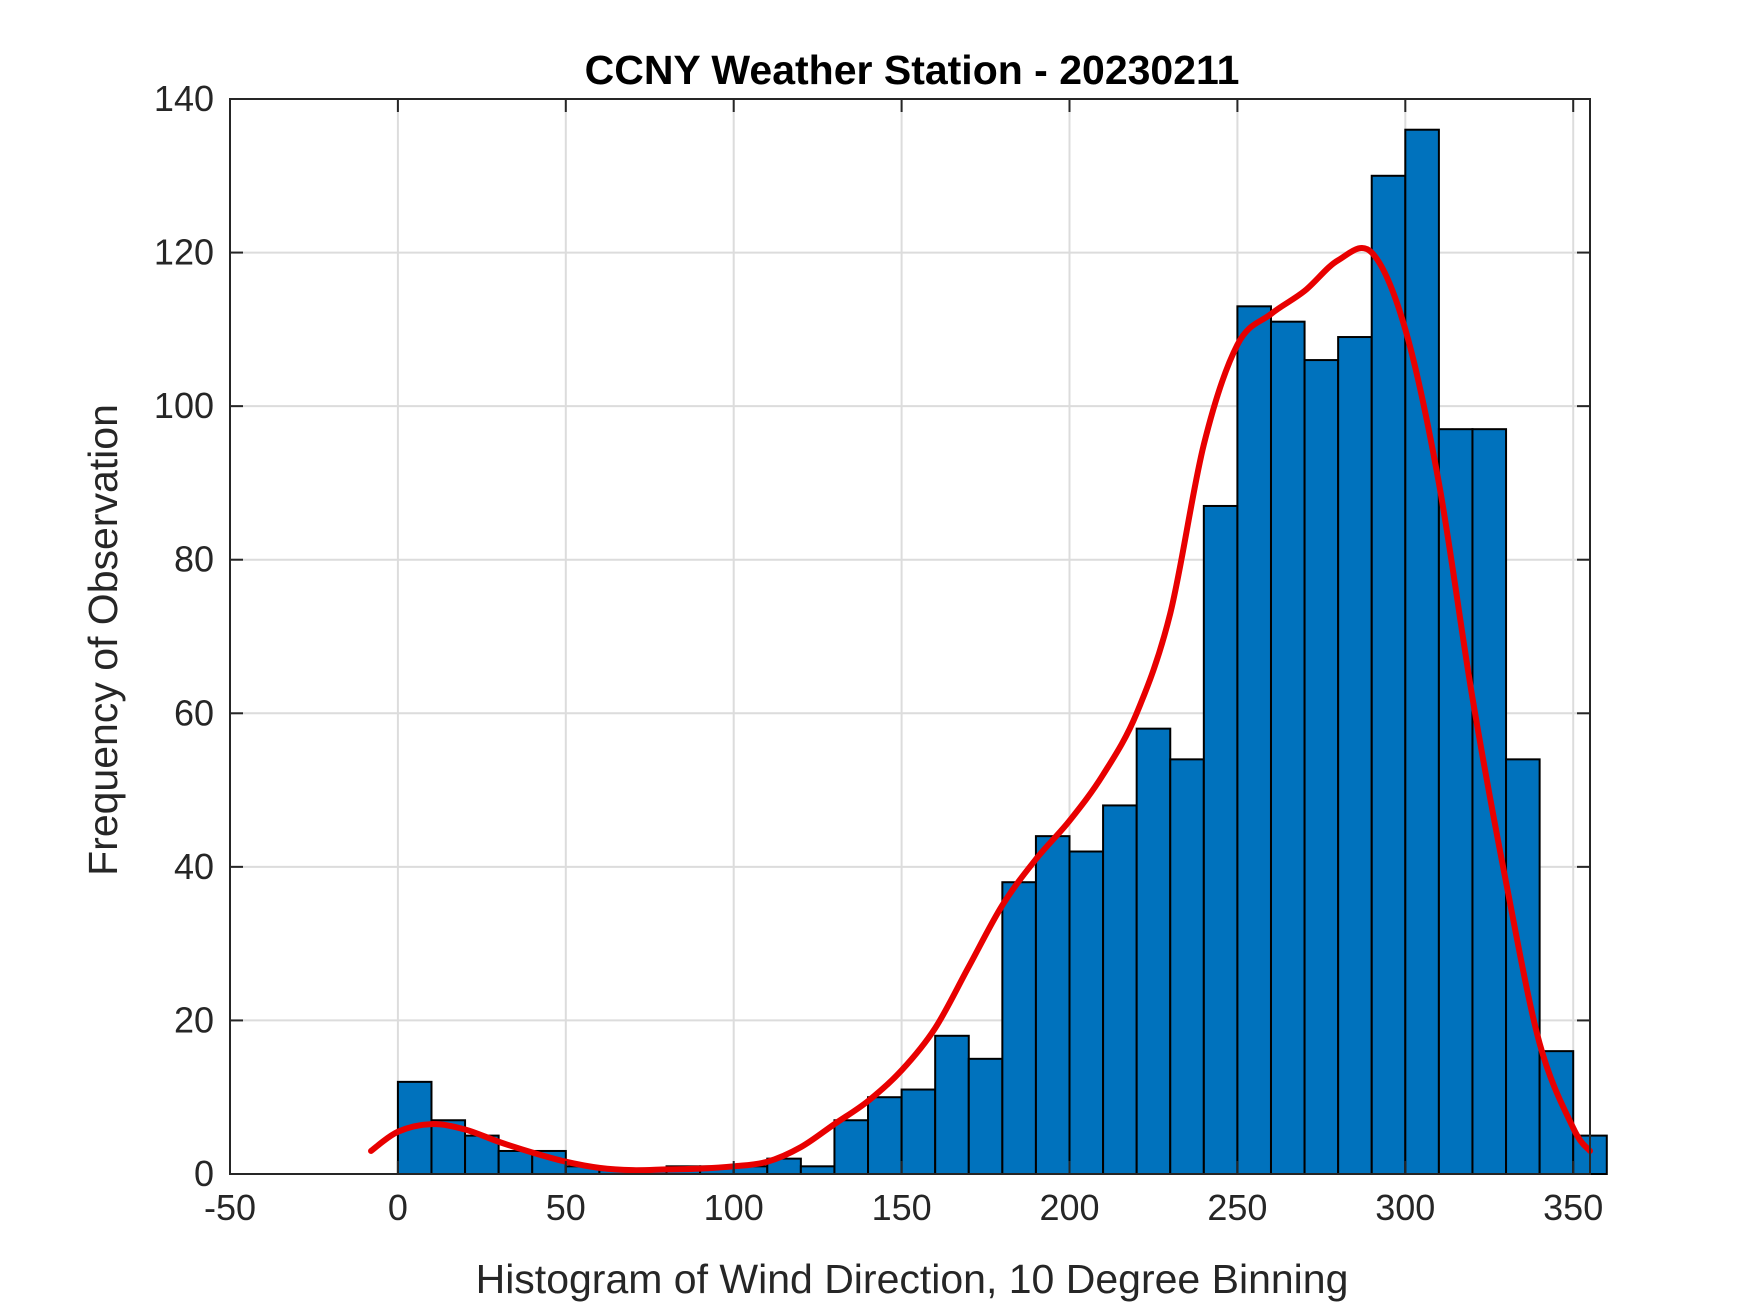 The height and width of the screenshot is (1313, 1750). What do you see at coordinates (184, 405) in the screenshot?
I see `y-tick-label: 100` at bounding box center [184, 405].